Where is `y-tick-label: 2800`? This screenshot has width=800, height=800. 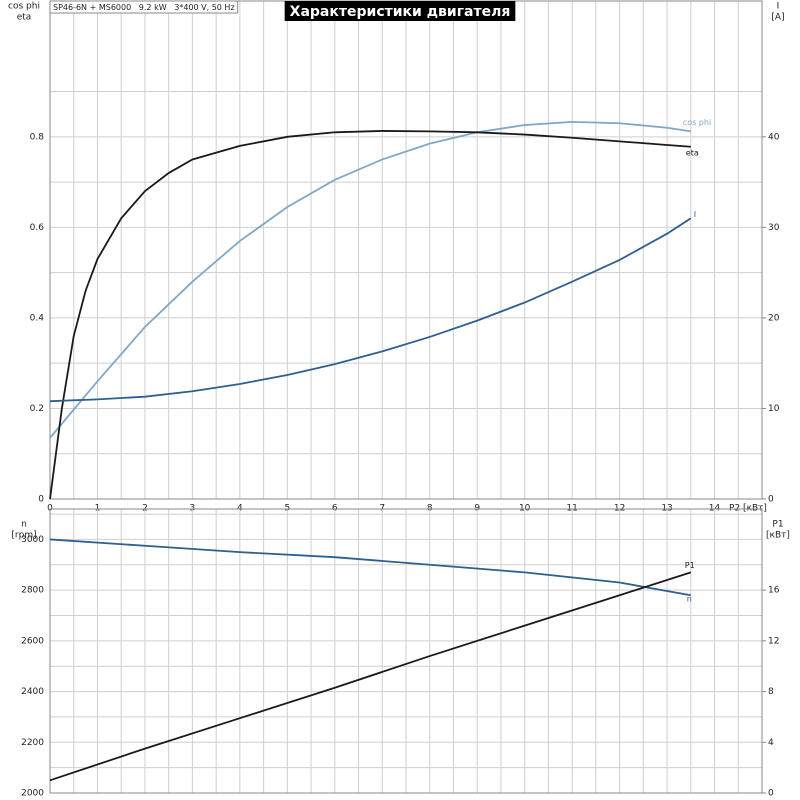 y-tick-label: 2800 is located at coordinates (32, 591).